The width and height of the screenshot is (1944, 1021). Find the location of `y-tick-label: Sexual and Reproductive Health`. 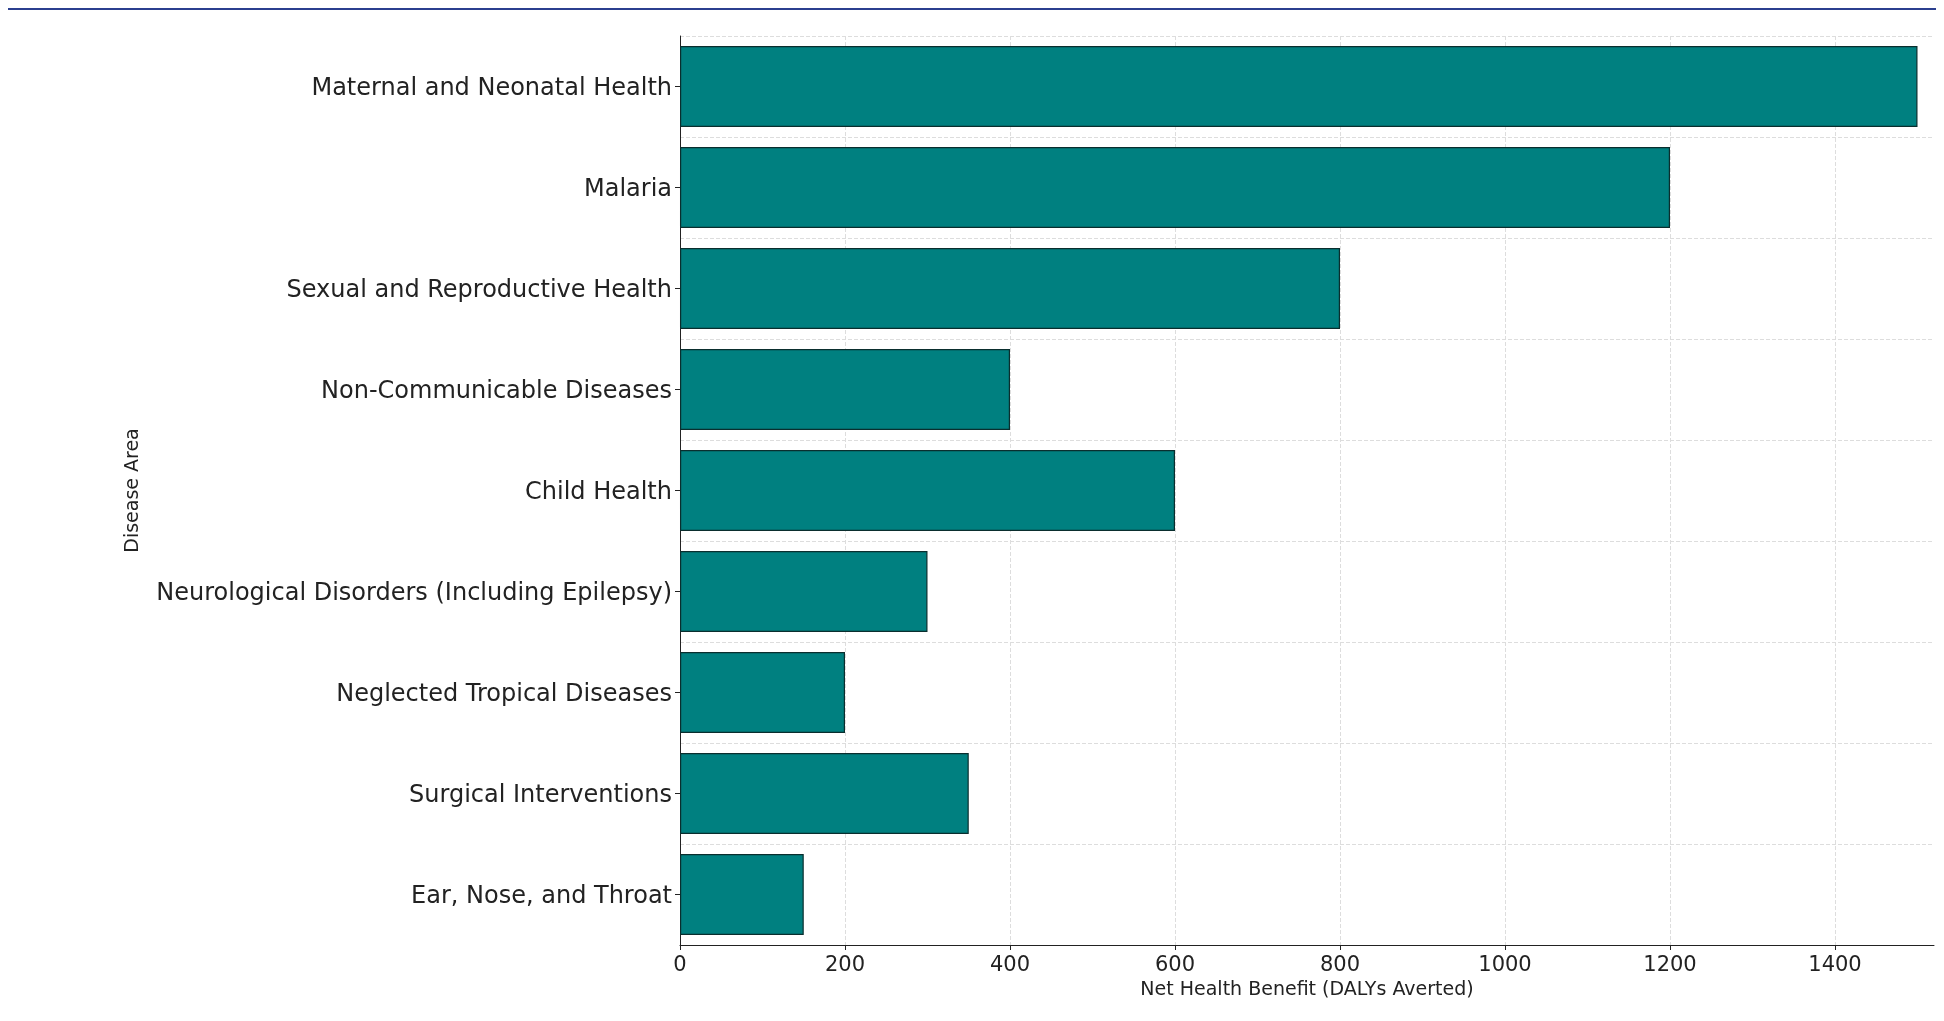

y-tick-label: Sexual and Reproductive Health is located at coordinates (479, 288).